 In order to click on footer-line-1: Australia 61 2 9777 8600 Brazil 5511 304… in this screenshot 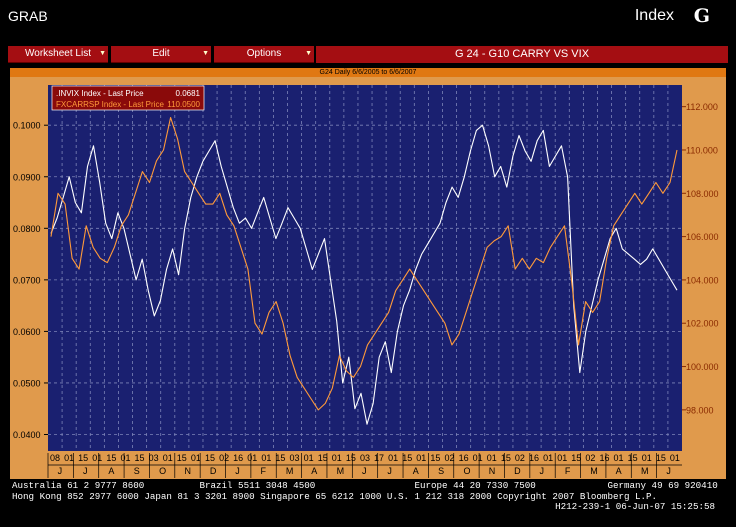, I will do `click(365, 485)`.